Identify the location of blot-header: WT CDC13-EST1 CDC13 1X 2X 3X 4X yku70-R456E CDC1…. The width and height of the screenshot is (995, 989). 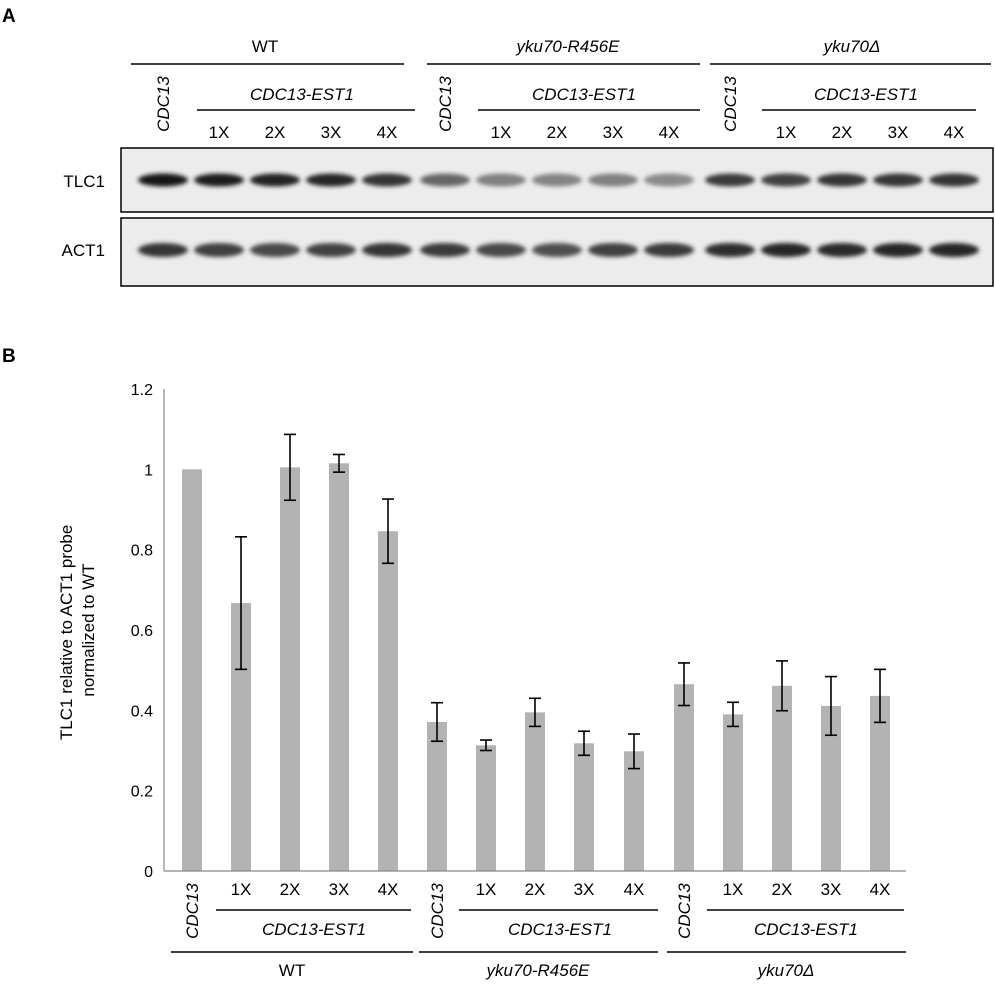
(561, 89).